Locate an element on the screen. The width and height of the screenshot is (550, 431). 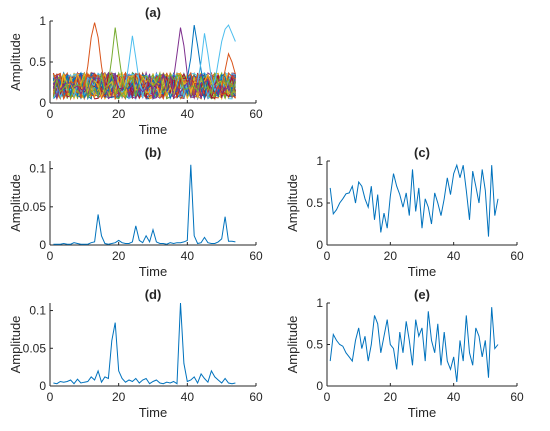
panel-d: 0 20 40 60 0 0.05 0.1 (d) Time Amplitude is located at coordinates (135, 353).